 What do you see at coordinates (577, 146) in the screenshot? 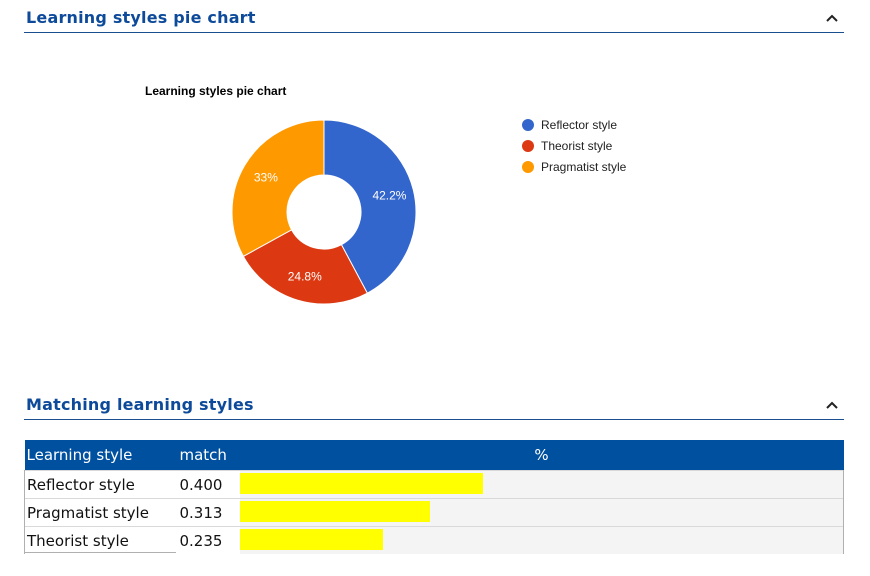
I see `legend-label: Theorist style` at bounding box center [577, 146].